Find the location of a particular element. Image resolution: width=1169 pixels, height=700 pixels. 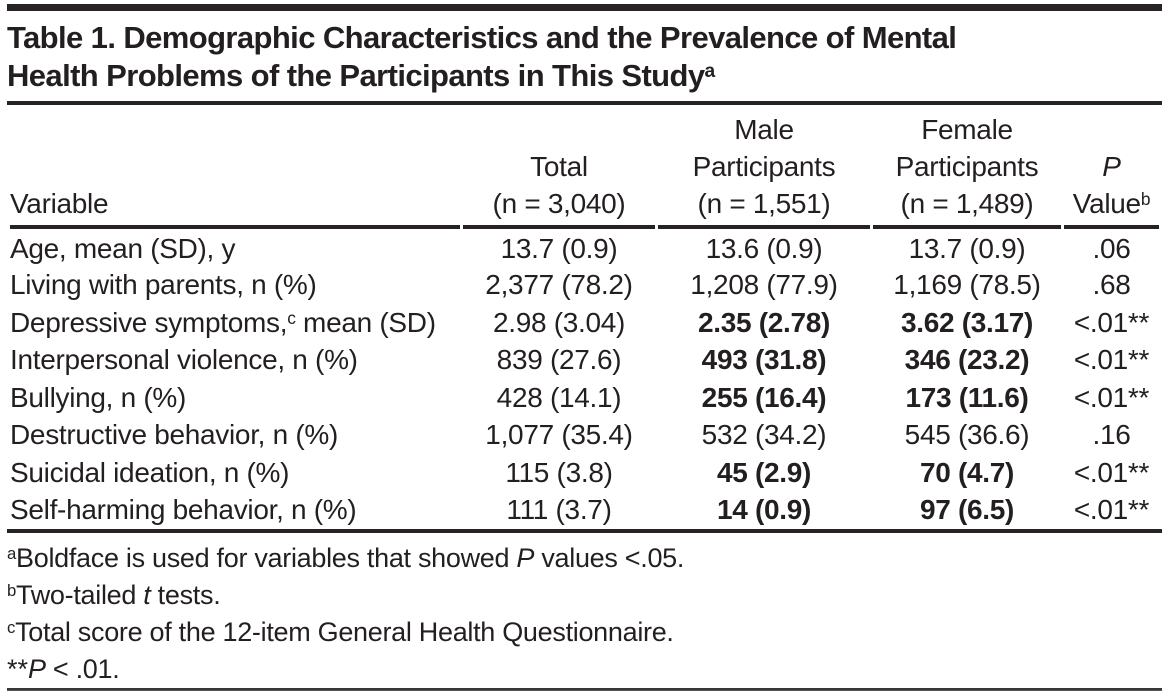

cell-female: 545 (36.6) is located at coordinates (967, 435).